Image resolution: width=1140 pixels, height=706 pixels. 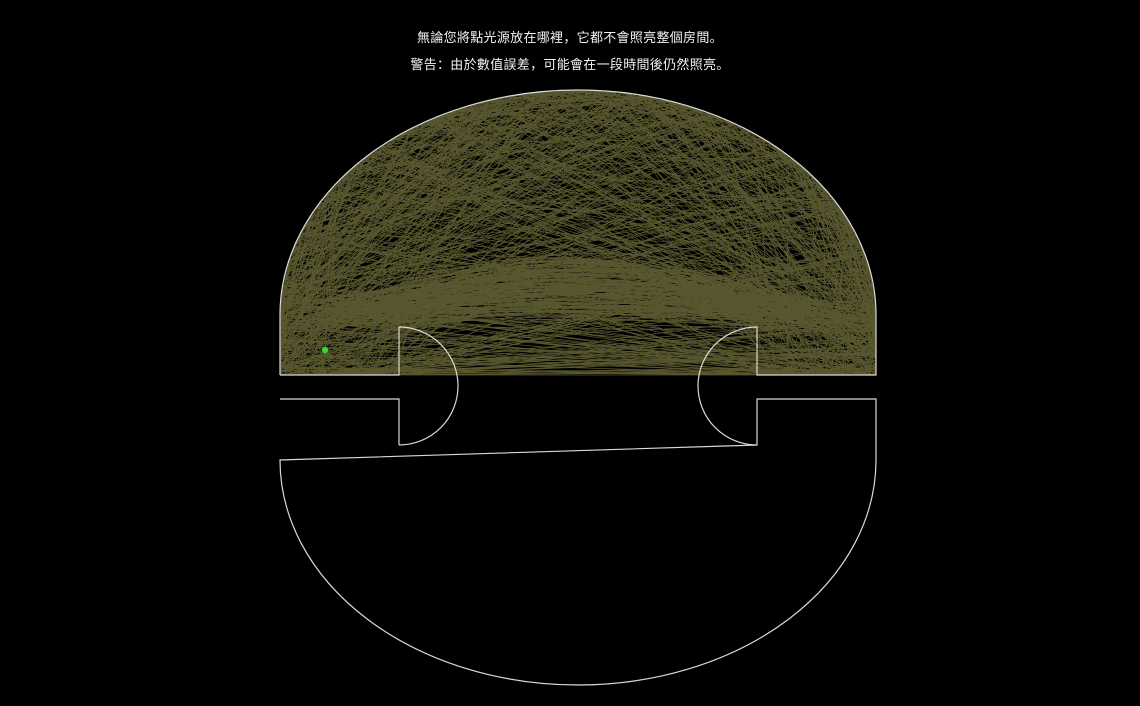 What do you see at coordinates (570, 65) in the screenshot?
I see `caption-line-2: 警告：由於數值誤差，可能會在一段時間後仍然照亮。` at bounding box center [570, 65].